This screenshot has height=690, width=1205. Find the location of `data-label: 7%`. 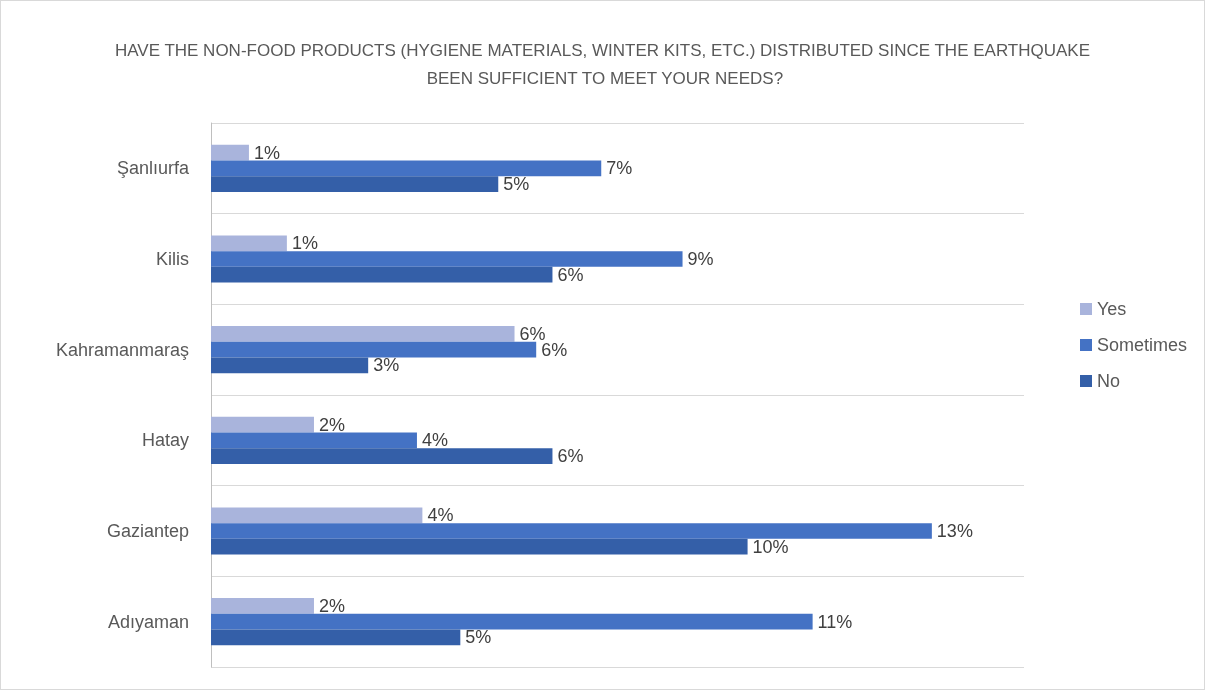

data-label: 7% is located at coordinates (619, 168).